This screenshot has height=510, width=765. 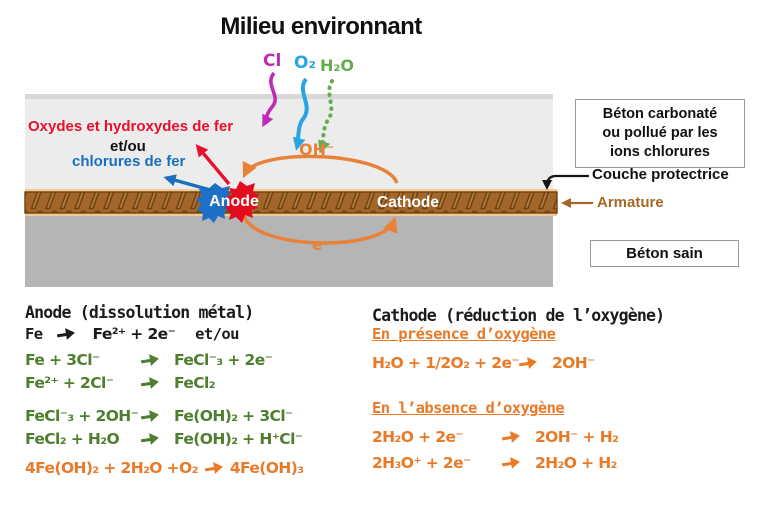 I want to click on rebar-bar, so click(x=291, y=202).